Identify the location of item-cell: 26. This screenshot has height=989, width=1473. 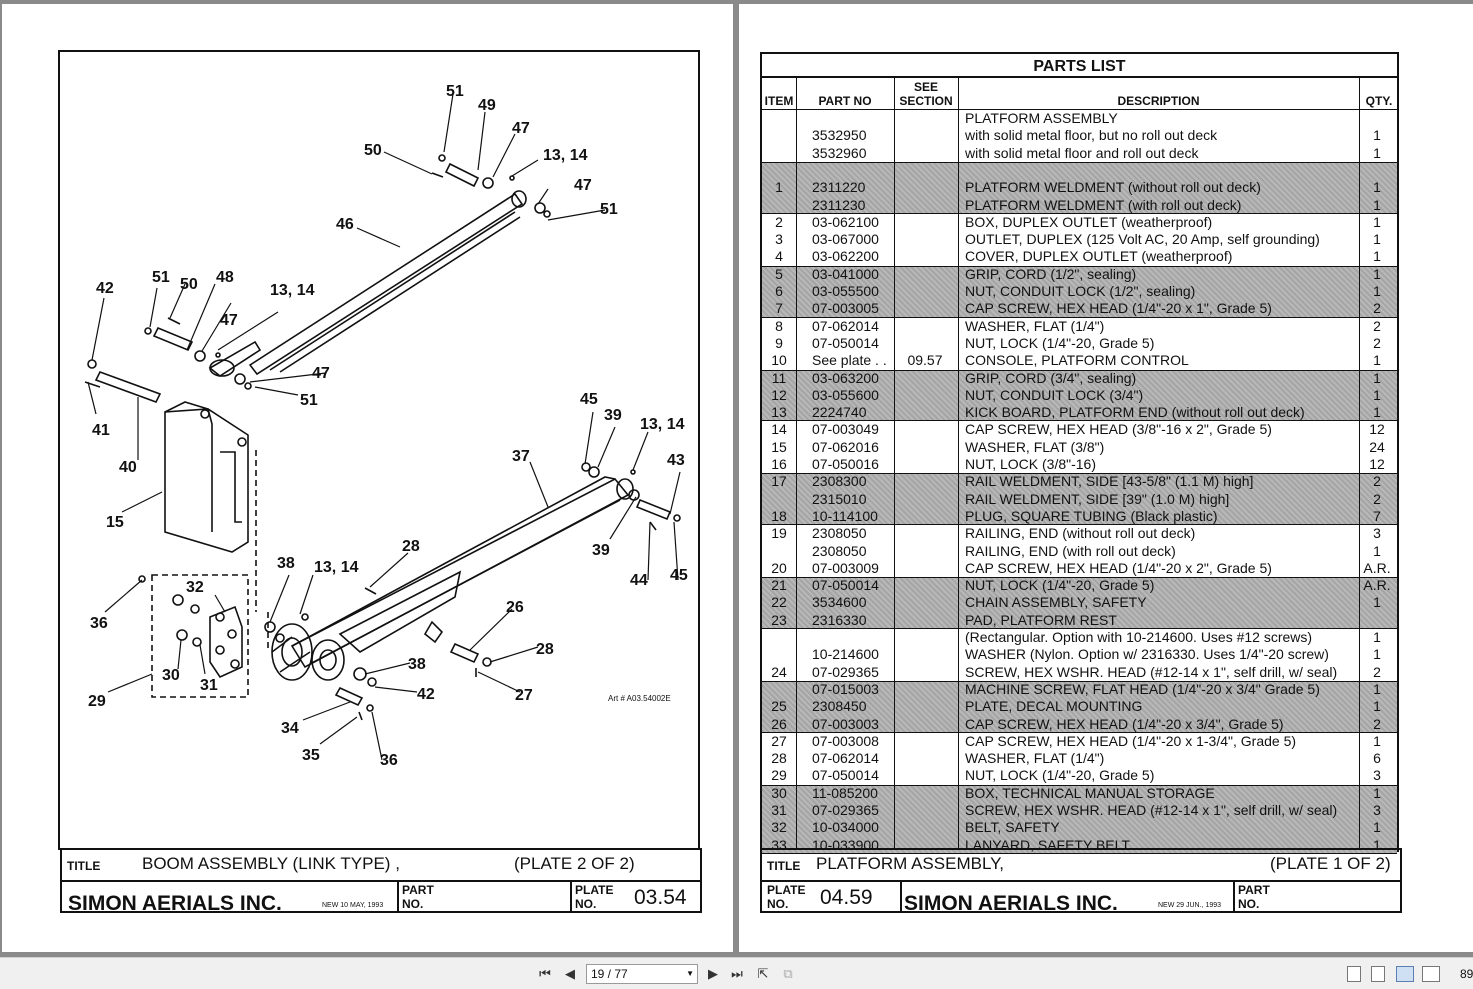
(779, 723).